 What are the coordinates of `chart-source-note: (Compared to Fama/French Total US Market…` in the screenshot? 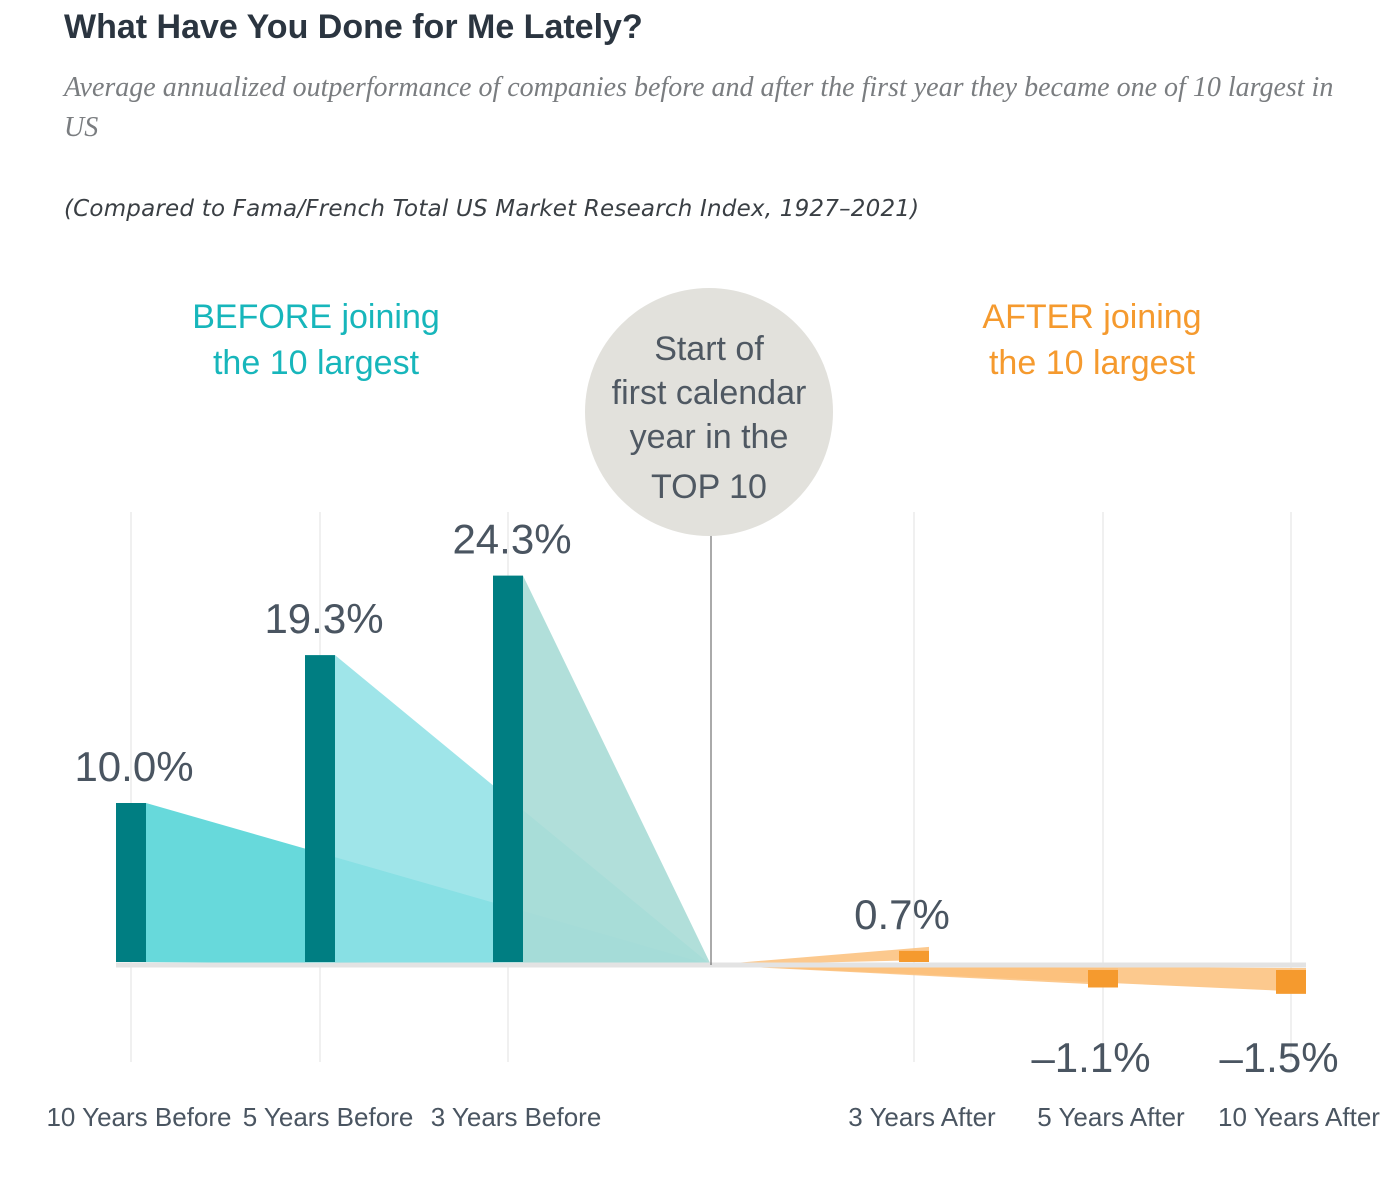 It's located at (492, 209).